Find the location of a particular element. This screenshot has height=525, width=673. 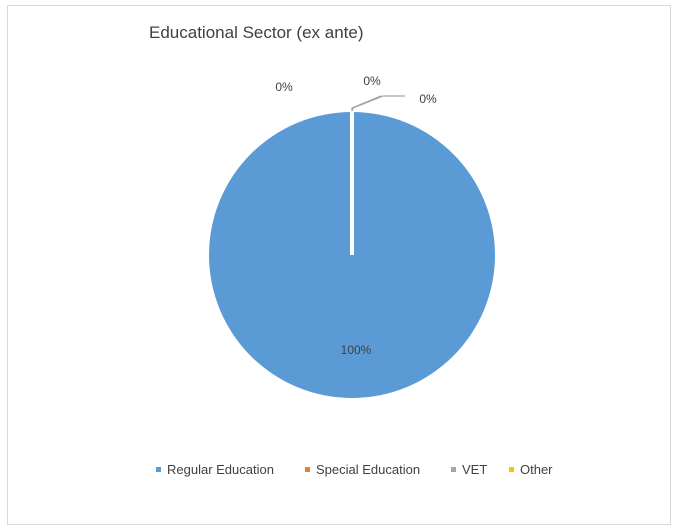

leader-lines is located at coordinates (378, 103).